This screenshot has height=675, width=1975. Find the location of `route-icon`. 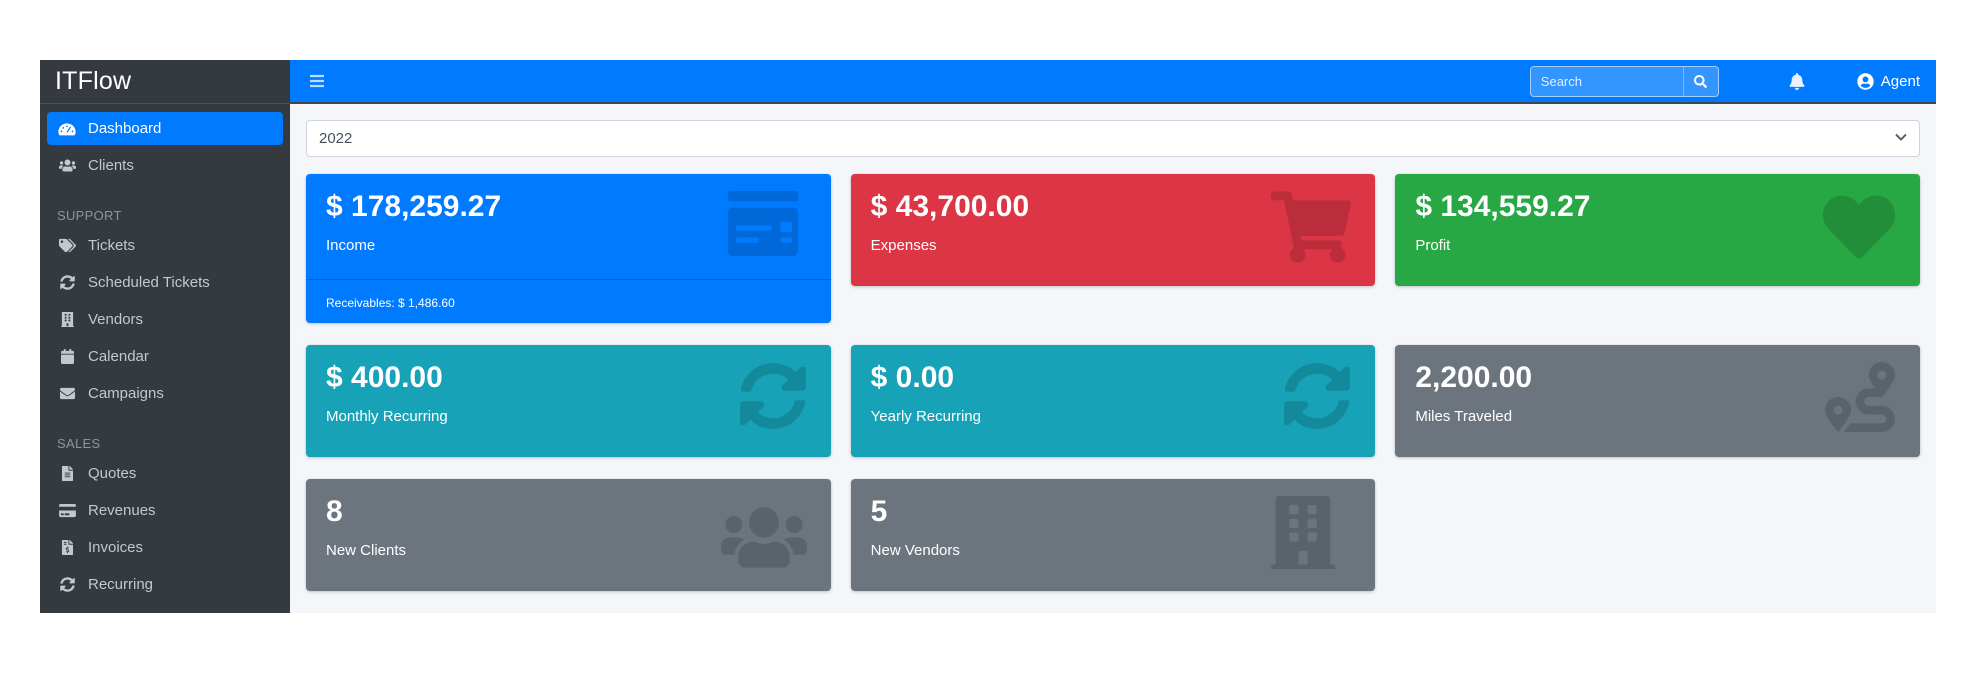

route-icon is located at coordinates (1860, 399).